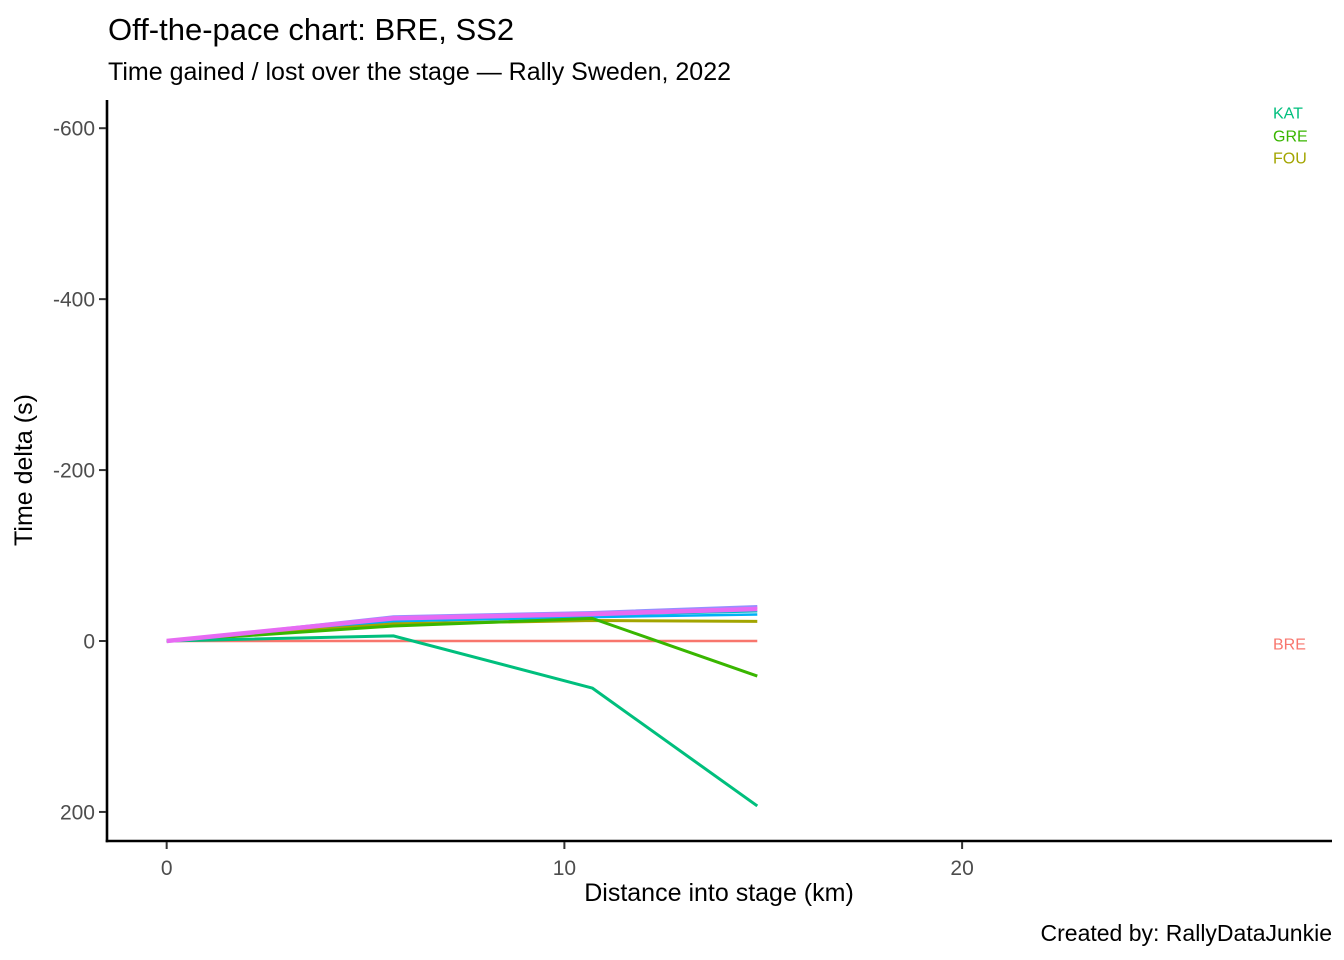 This screenshot has height=960, width=1344. Describe the element at coordinates (74, 300) in the screenshot. I see `y-tick-label: -400` at that location.